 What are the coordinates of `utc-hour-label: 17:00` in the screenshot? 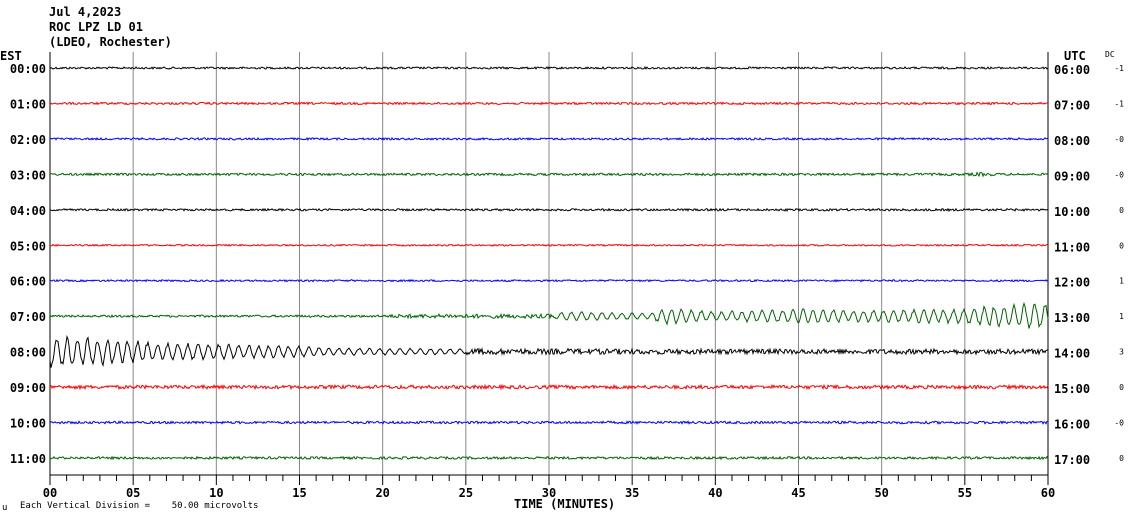 It's located at (1072, 460).